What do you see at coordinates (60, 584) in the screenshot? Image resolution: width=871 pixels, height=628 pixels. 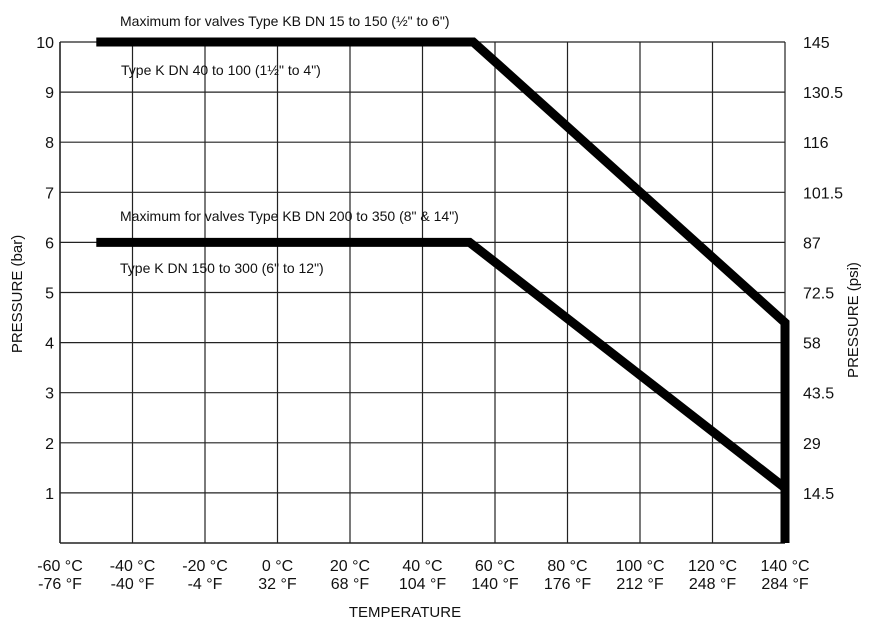 I see `x-tick-label-fahrenheit: -76 °F` at bounding box center [60, 584].